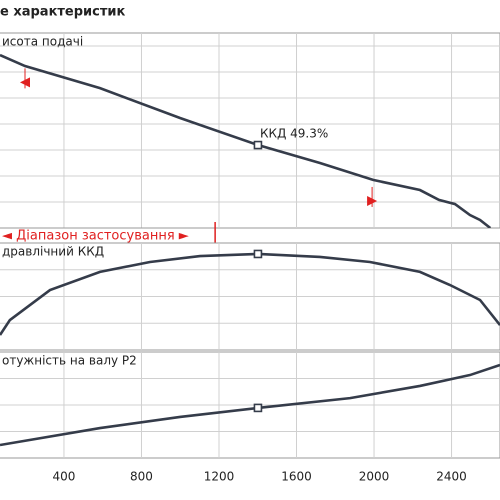 This screenshot has width=500, height=500. Describe the element at coordinates (219, 477) in the screenshot. I see `x-tick-label: 1200` at that location.